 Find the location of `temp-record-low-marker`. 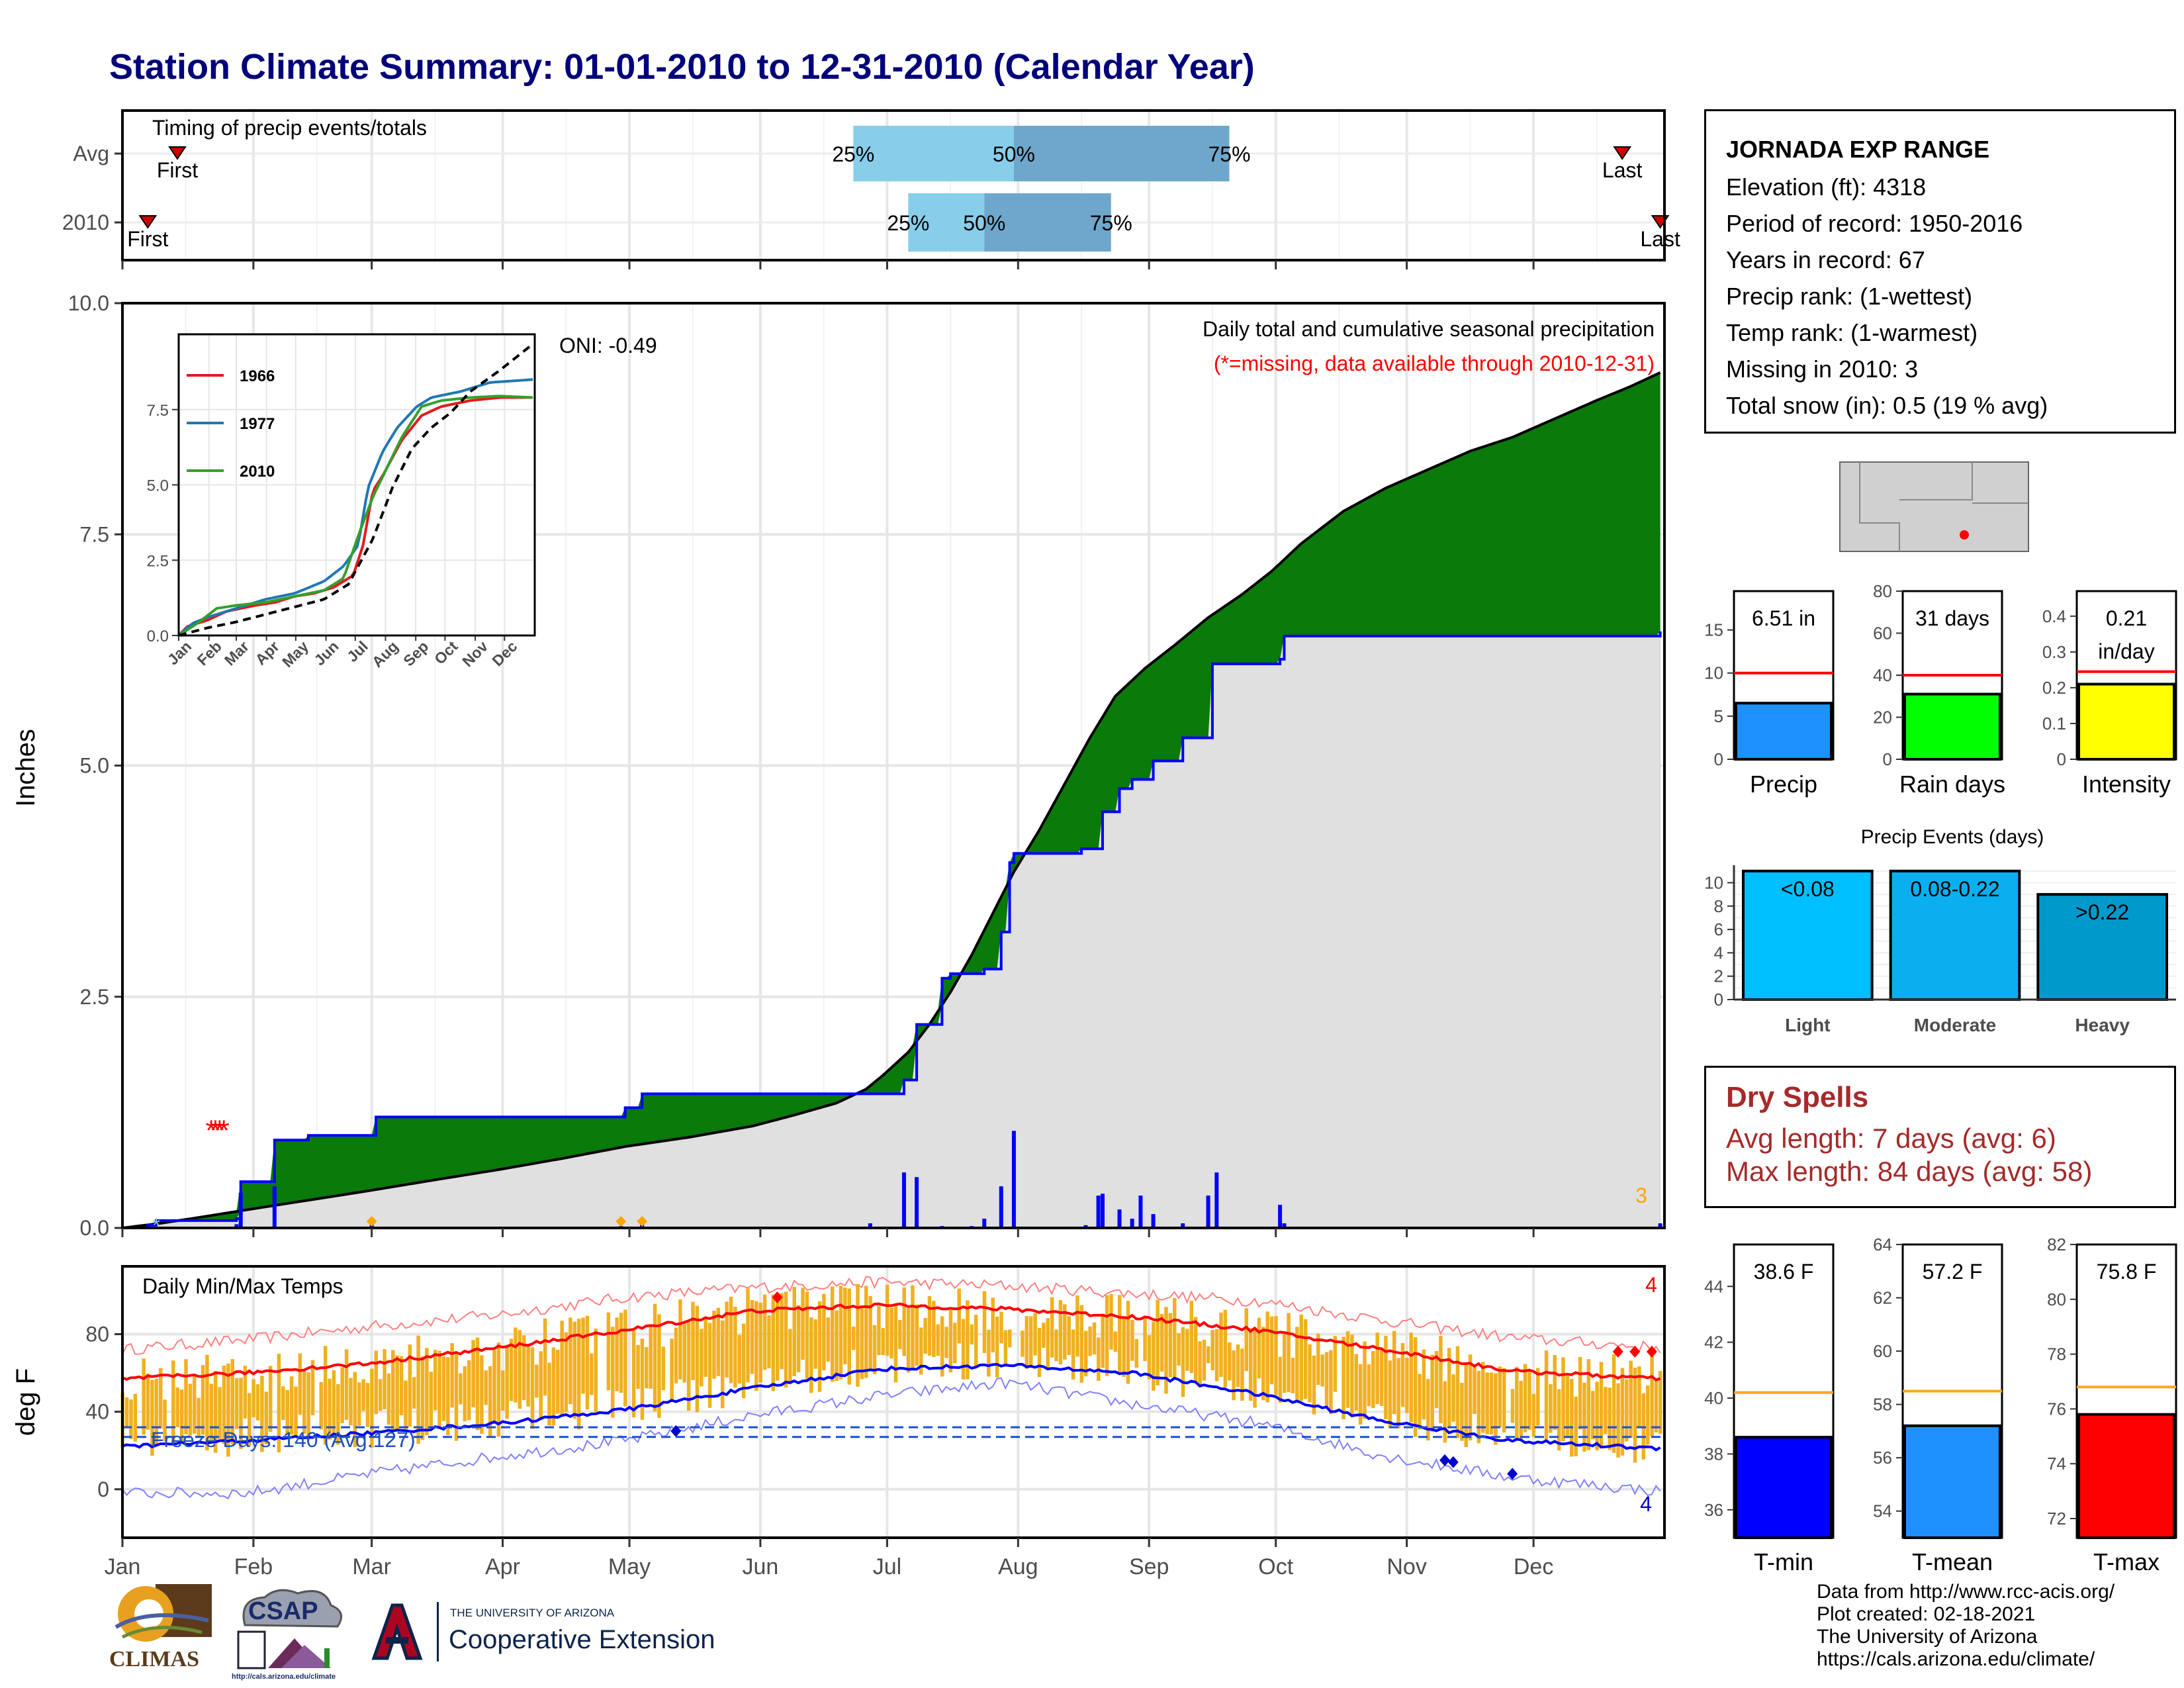

temp-record-low-marker is located at coordinates (676, 1431).